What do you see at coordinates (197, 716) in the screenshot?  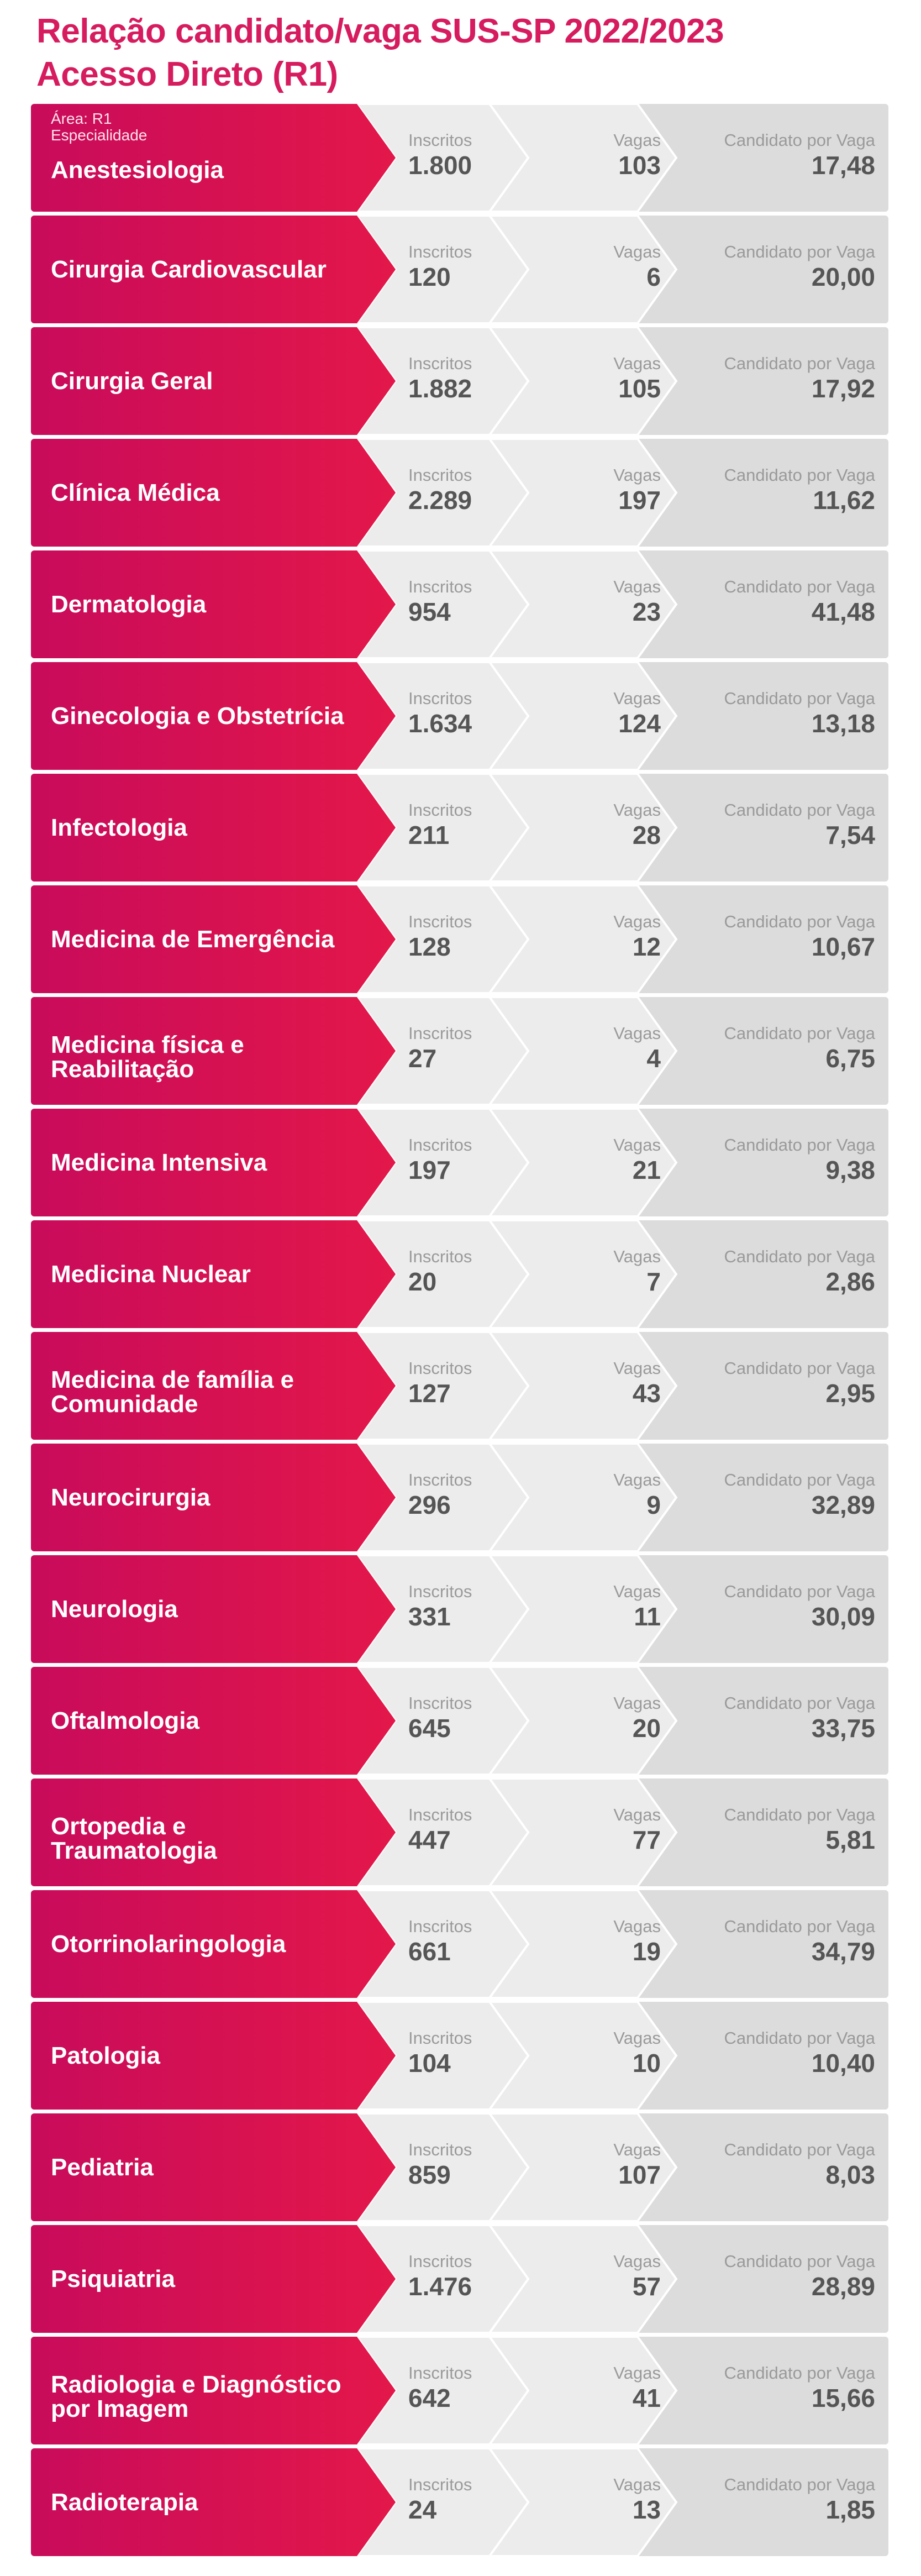 I see `specialty-name-line: Ginecologia e Obstetrícia` at bounding box center [197, 716].